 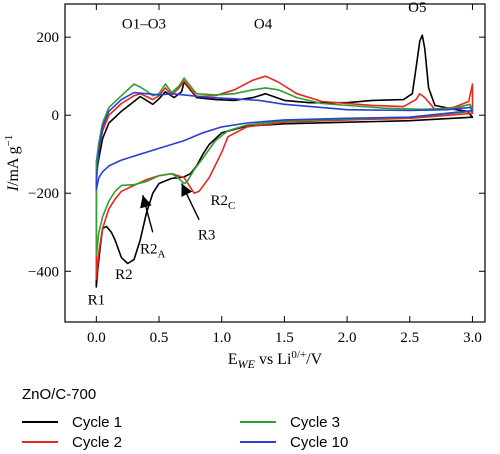 I want to click on y-tick-label: 200, so click(x=48, y=38).